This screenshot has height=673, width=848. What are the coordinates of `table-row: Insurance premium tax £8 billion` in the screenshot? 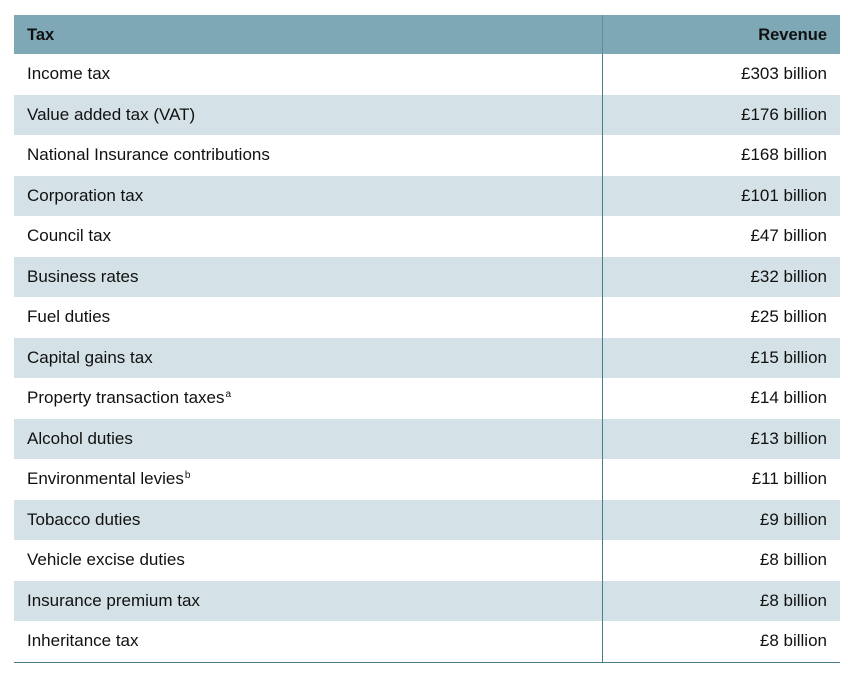 It's located at (427, 600).